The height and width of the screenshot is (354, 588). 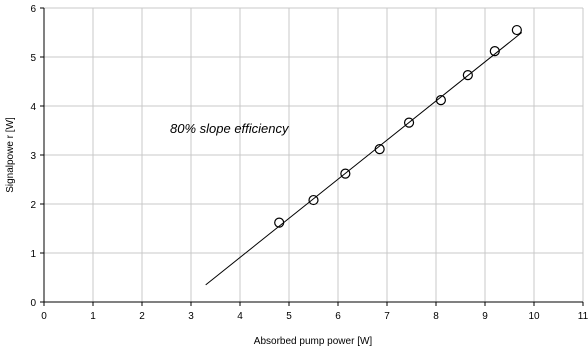 What do you see at coordinates (33, 9) in the screenshot?
I see `y-tick-label: 6` at bounding box center [33, 9].